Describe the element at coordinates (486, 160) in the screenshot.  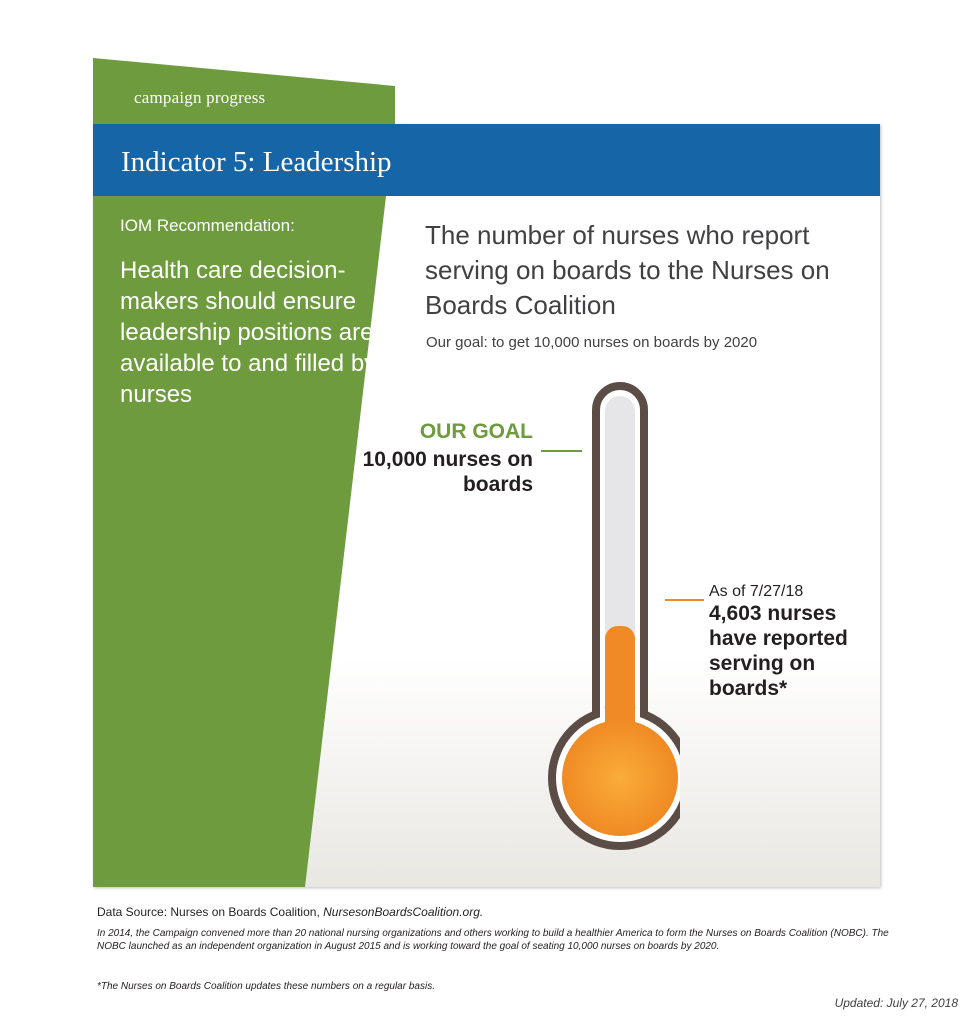
I see `header-bar` at that location.